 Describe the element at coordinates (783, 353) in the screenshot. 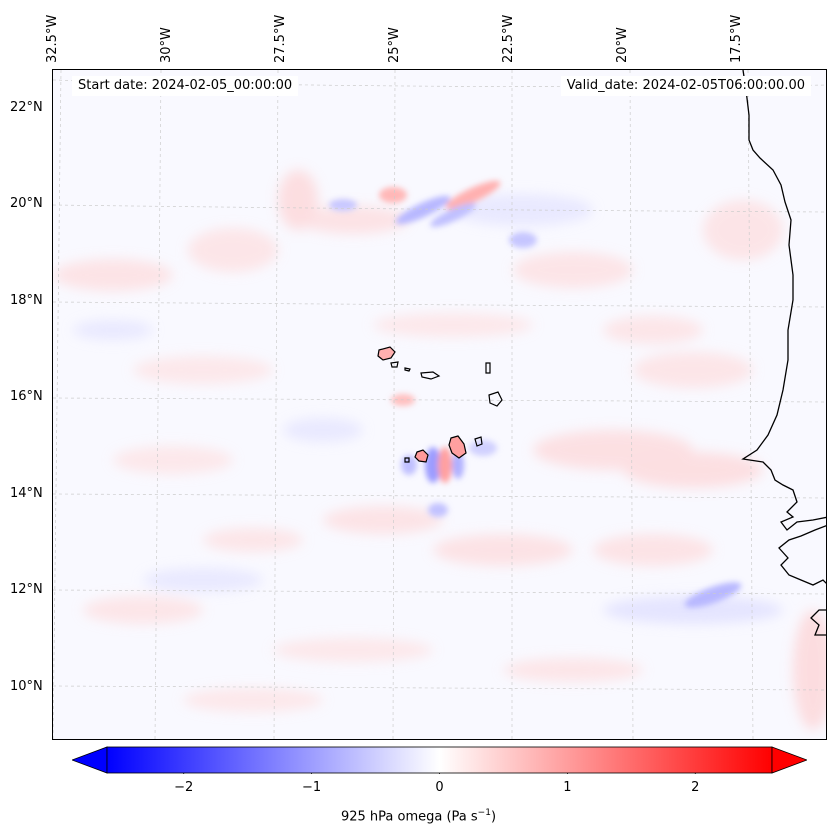

I see `coastline` at that location.